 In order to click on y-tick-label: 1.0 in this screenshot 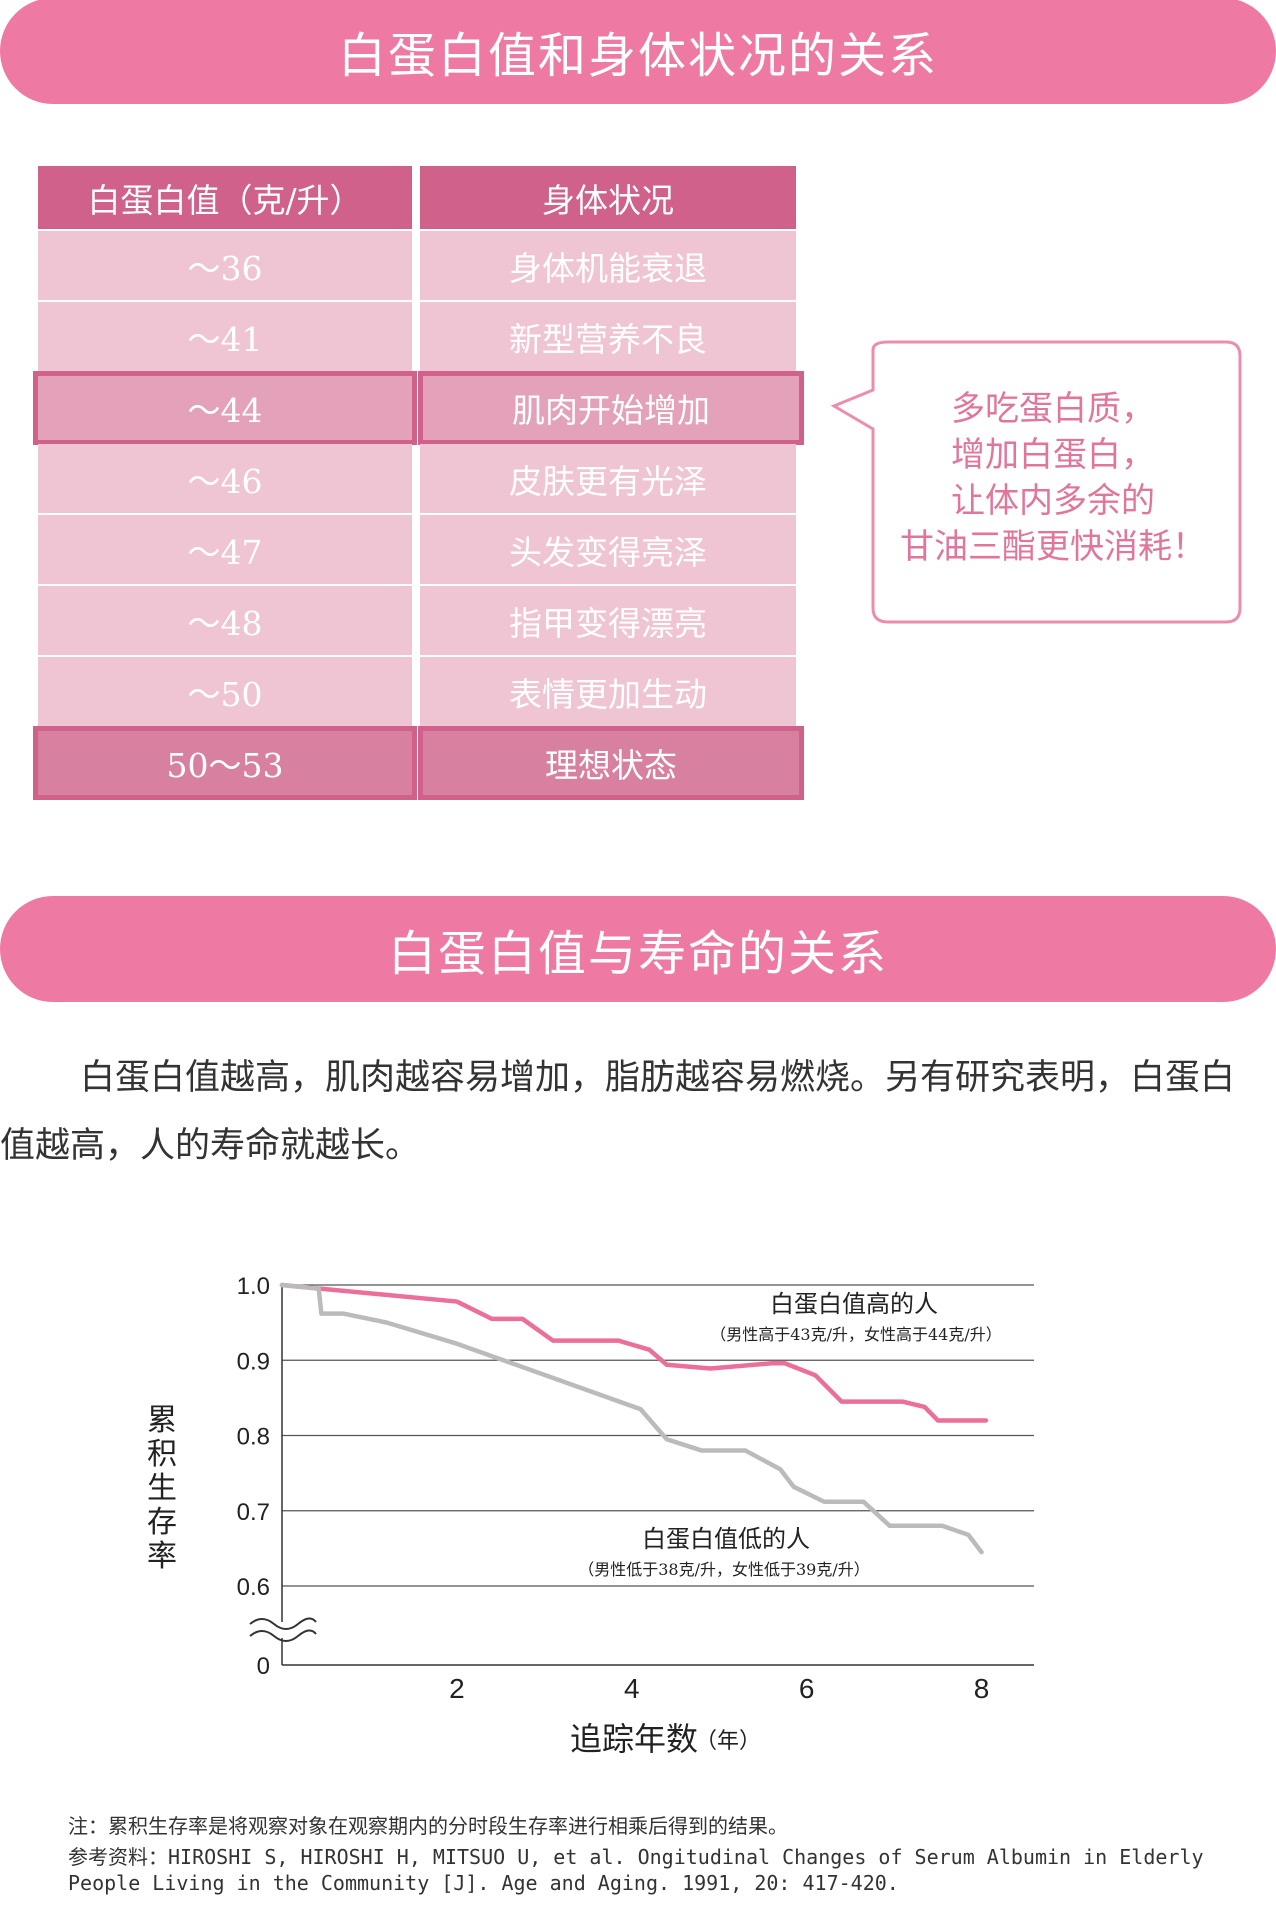, I will do `click(253, 1286)`.